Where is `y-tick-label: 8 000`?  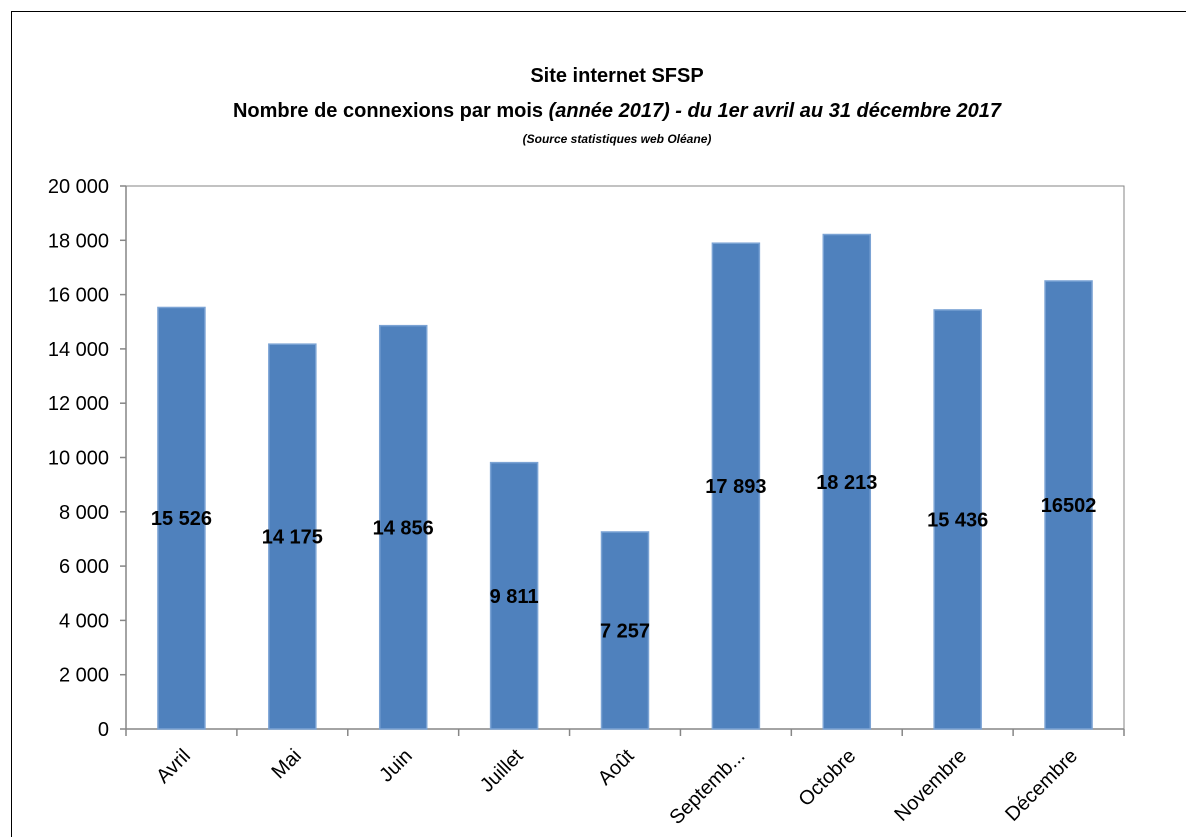
y-tick-label: 8 000 is located at coordinates (84, 513).